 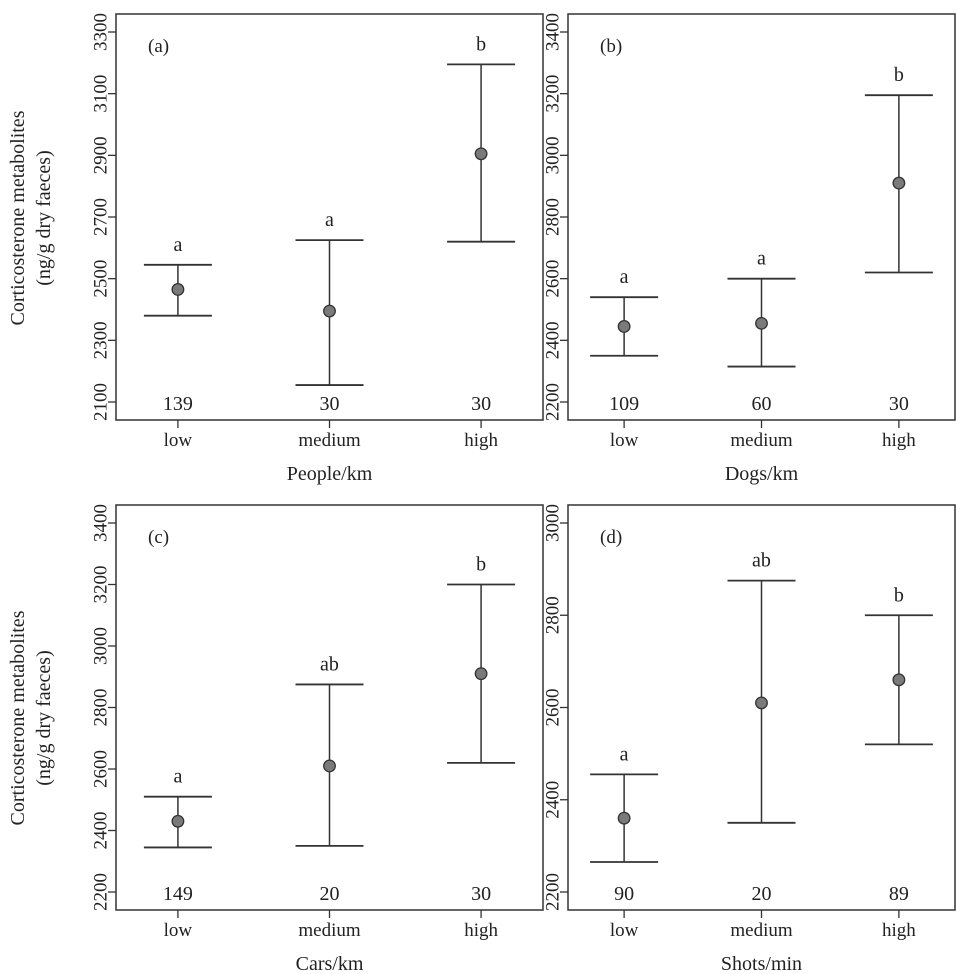 What do you see at coordinates (101, 402) in the screenshot?
I see `panel-a-ytick-label: 2100` at bounding box center [101, 402].